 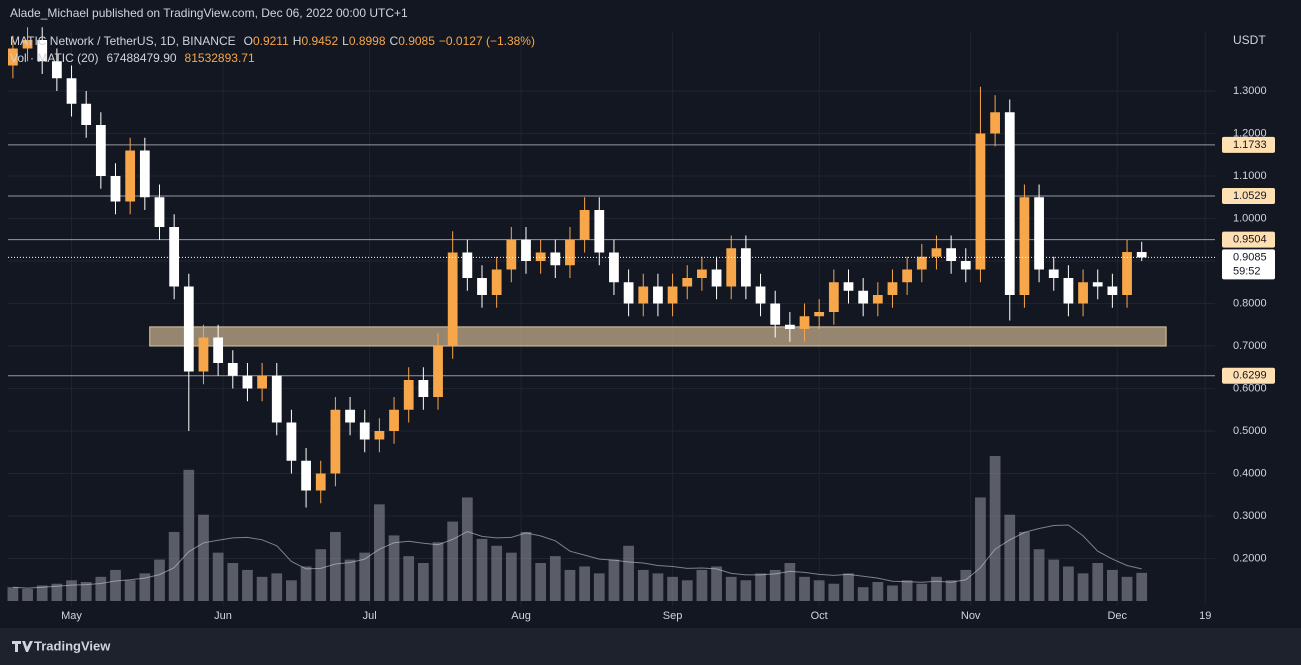 I want to click on legend-key: L, so click(x=345, y=41).